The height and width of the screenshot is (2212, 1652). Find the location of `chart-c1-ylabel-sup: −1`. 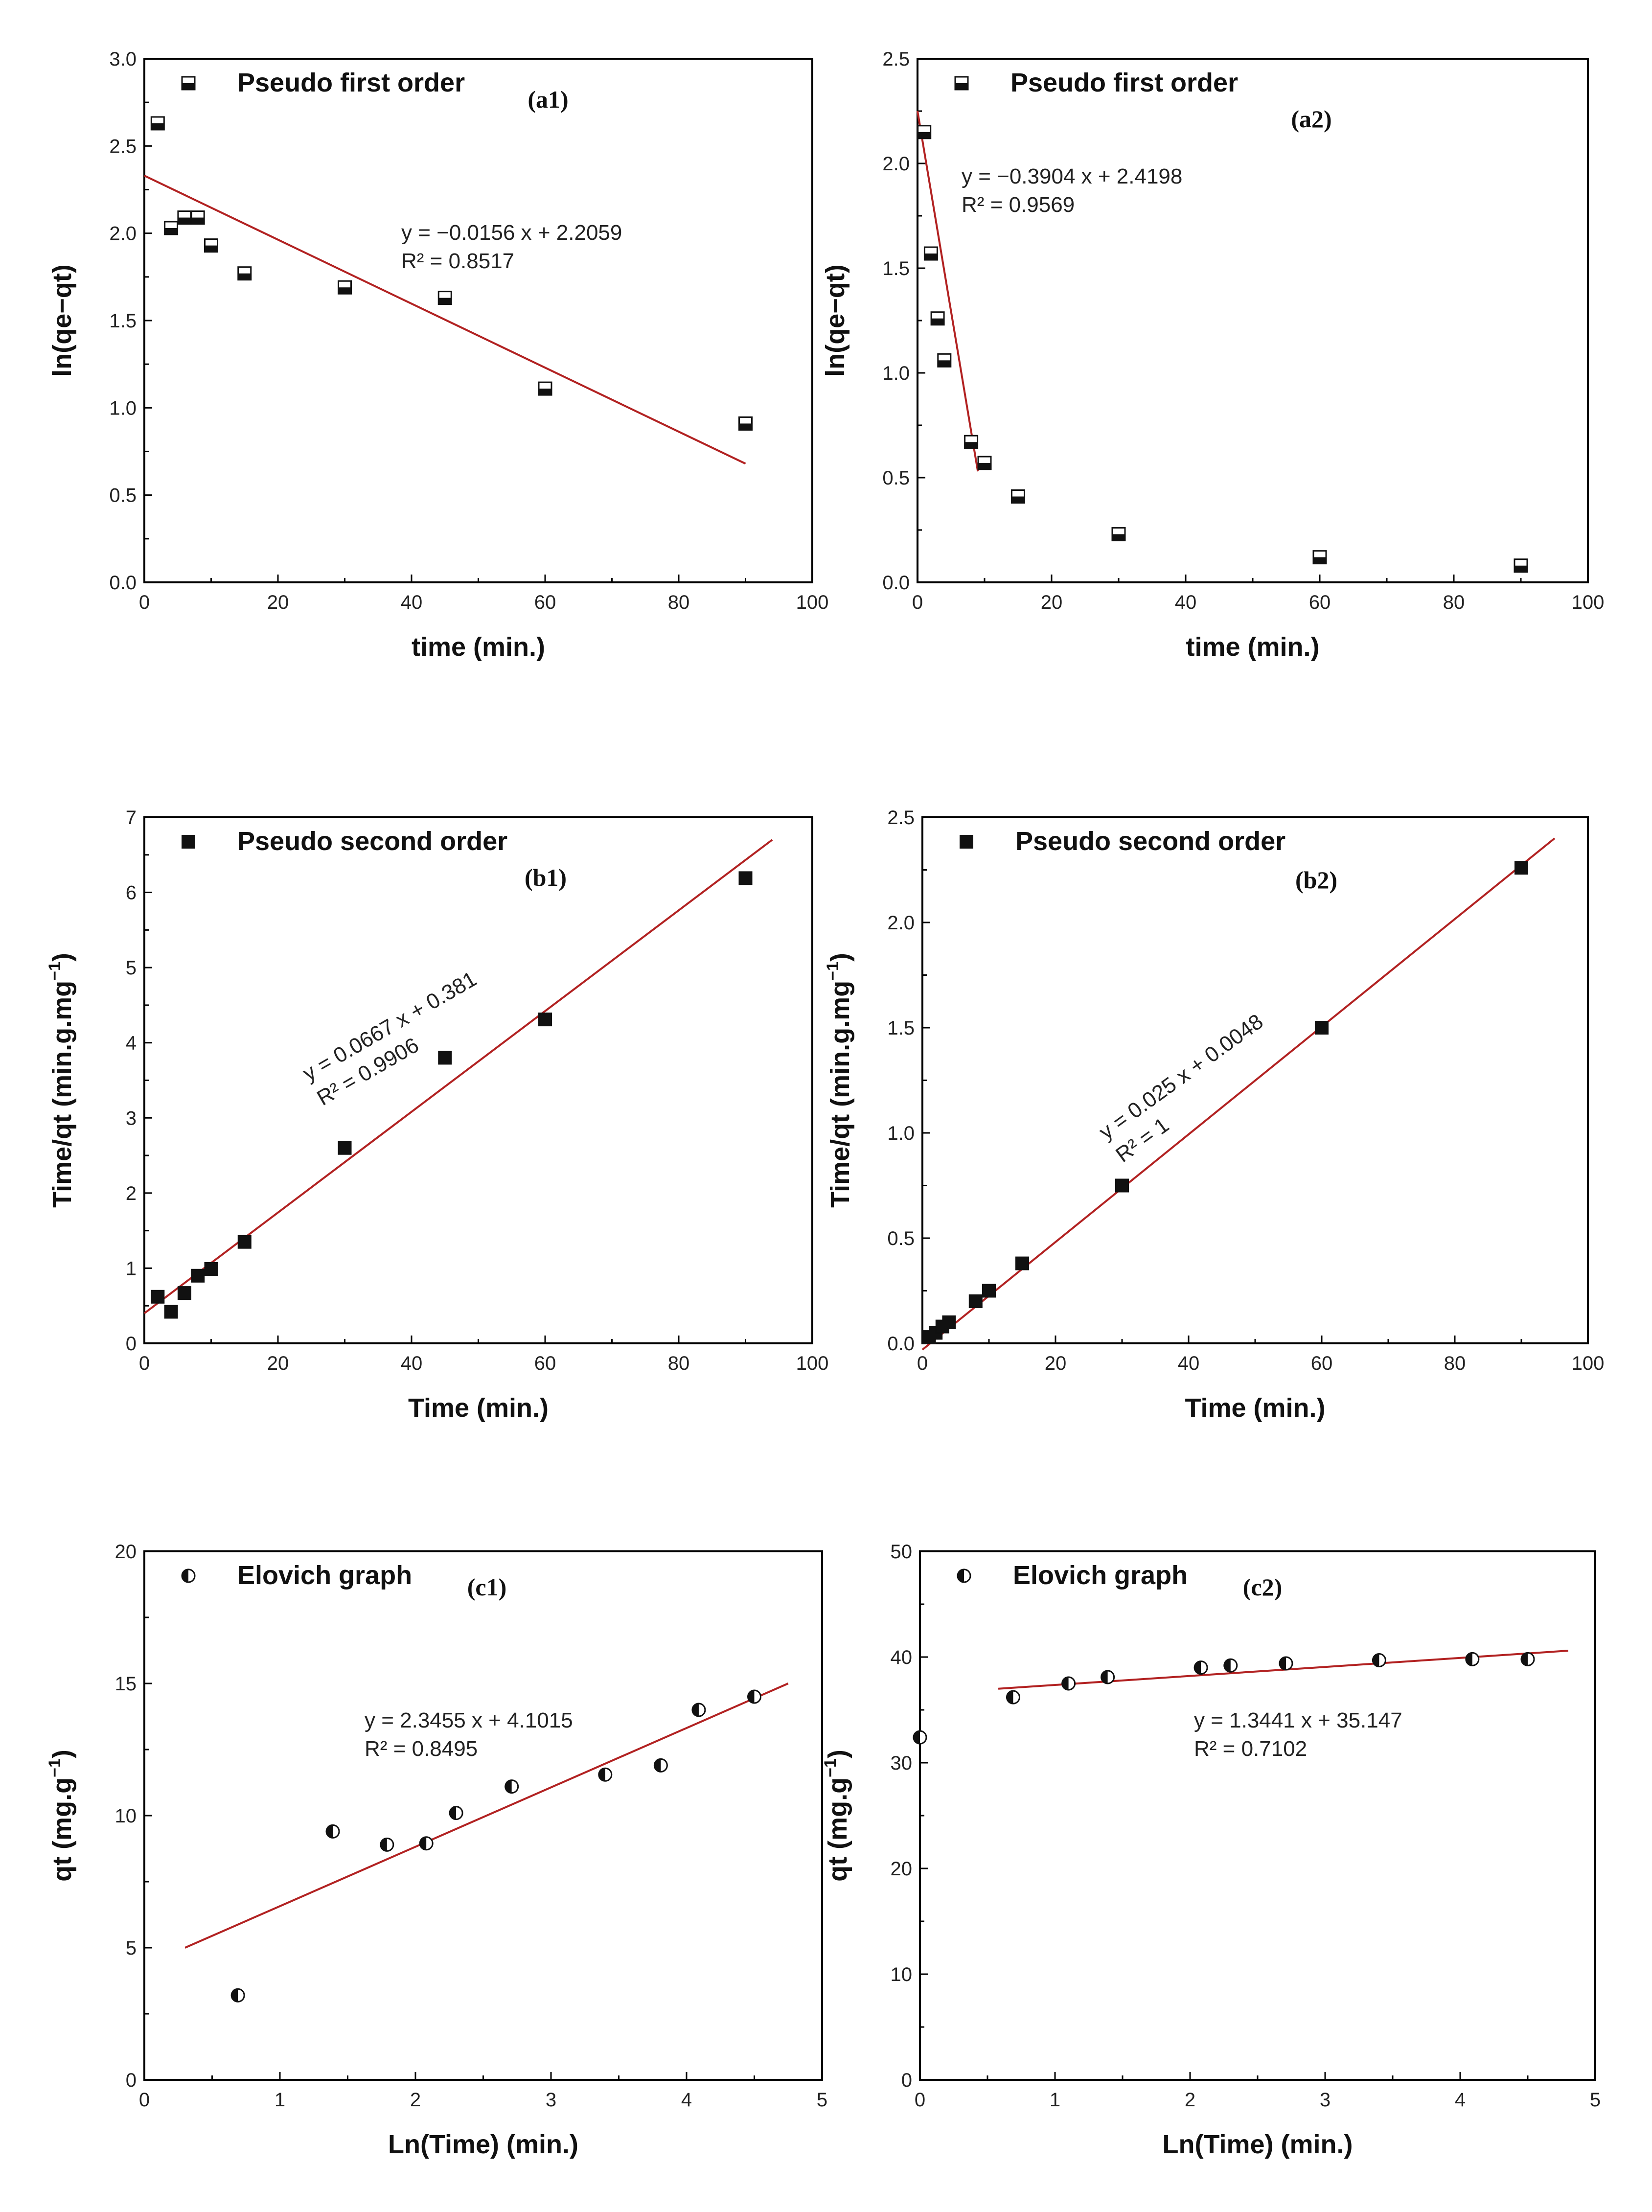

chart-c1-ylabel-sup: −1 is located at coordinates (55, 1767).